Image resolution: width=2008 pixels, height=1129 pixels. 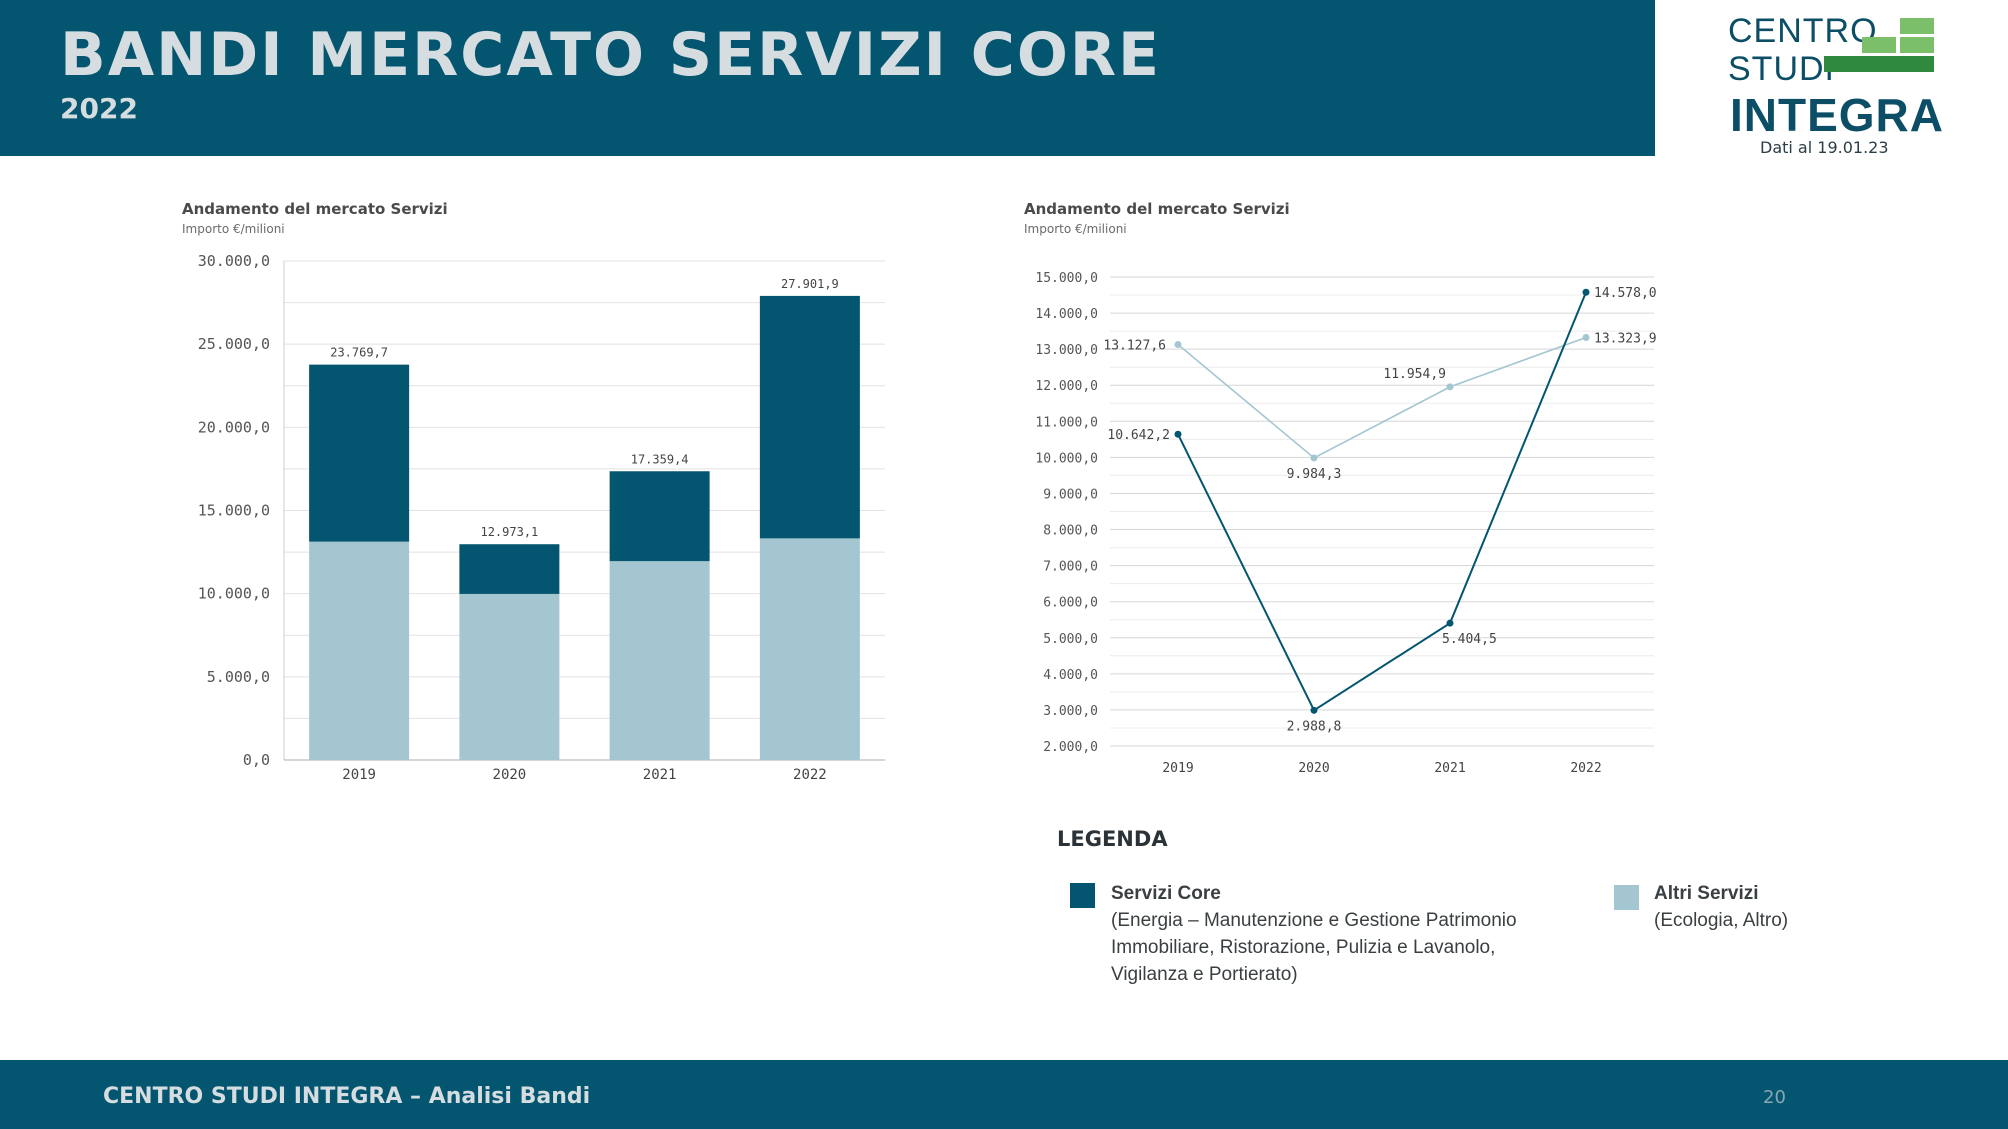 I want to click on y-tick-label: 25.000,0, so click(x=234, y=344).